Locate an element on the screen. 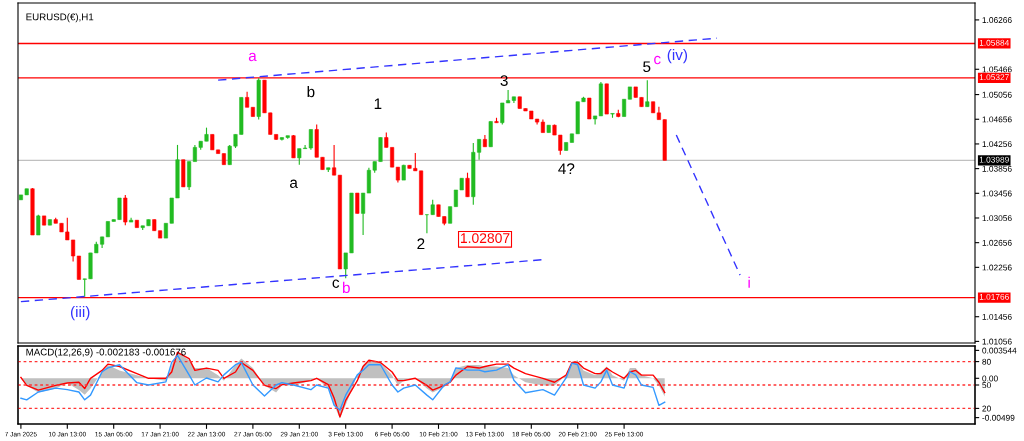  y2-tick-label: 50 is located at coordinates (986, 385).